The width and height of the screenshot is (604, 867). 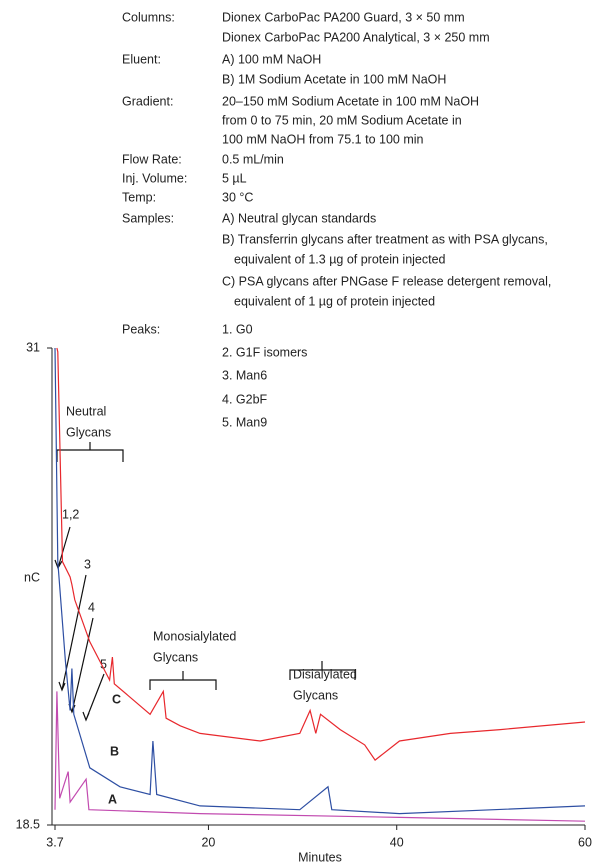 I want to click on condition-value: 1. G0, so click(x=237, y=329).